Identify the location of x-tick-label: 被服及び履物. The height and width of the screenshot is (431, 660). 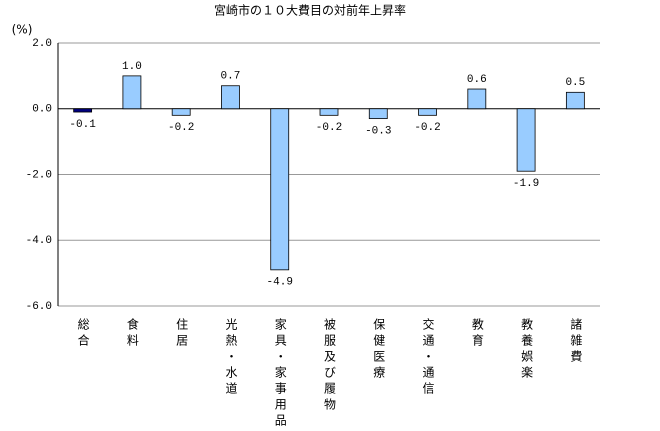
(330, 366).